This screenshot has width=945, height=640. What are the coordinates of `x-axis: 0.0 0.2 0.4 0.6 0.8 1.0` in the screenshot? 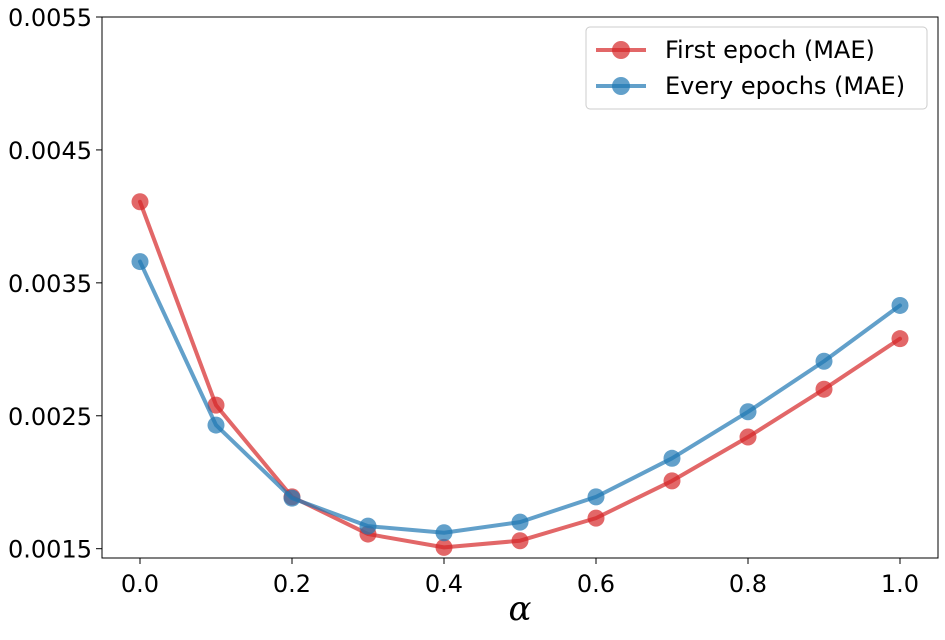 It's located at (520, 578).